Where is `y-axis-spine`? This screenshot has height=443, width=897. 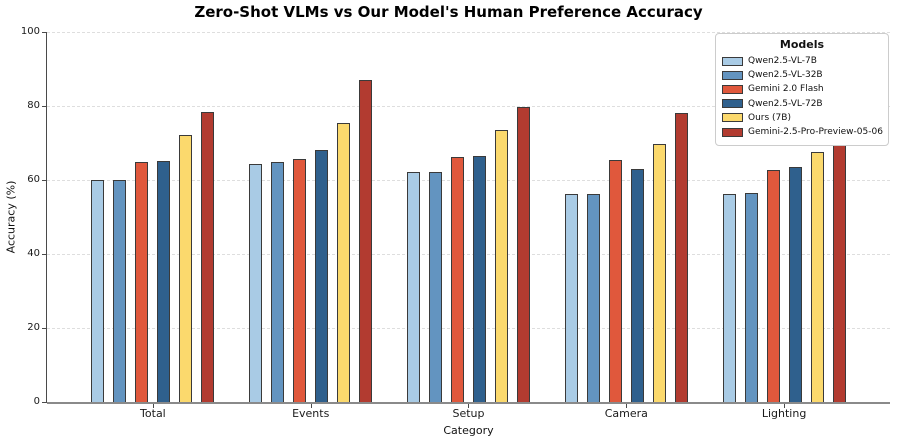
y-axis-spine is located at coordinates (46, 217).